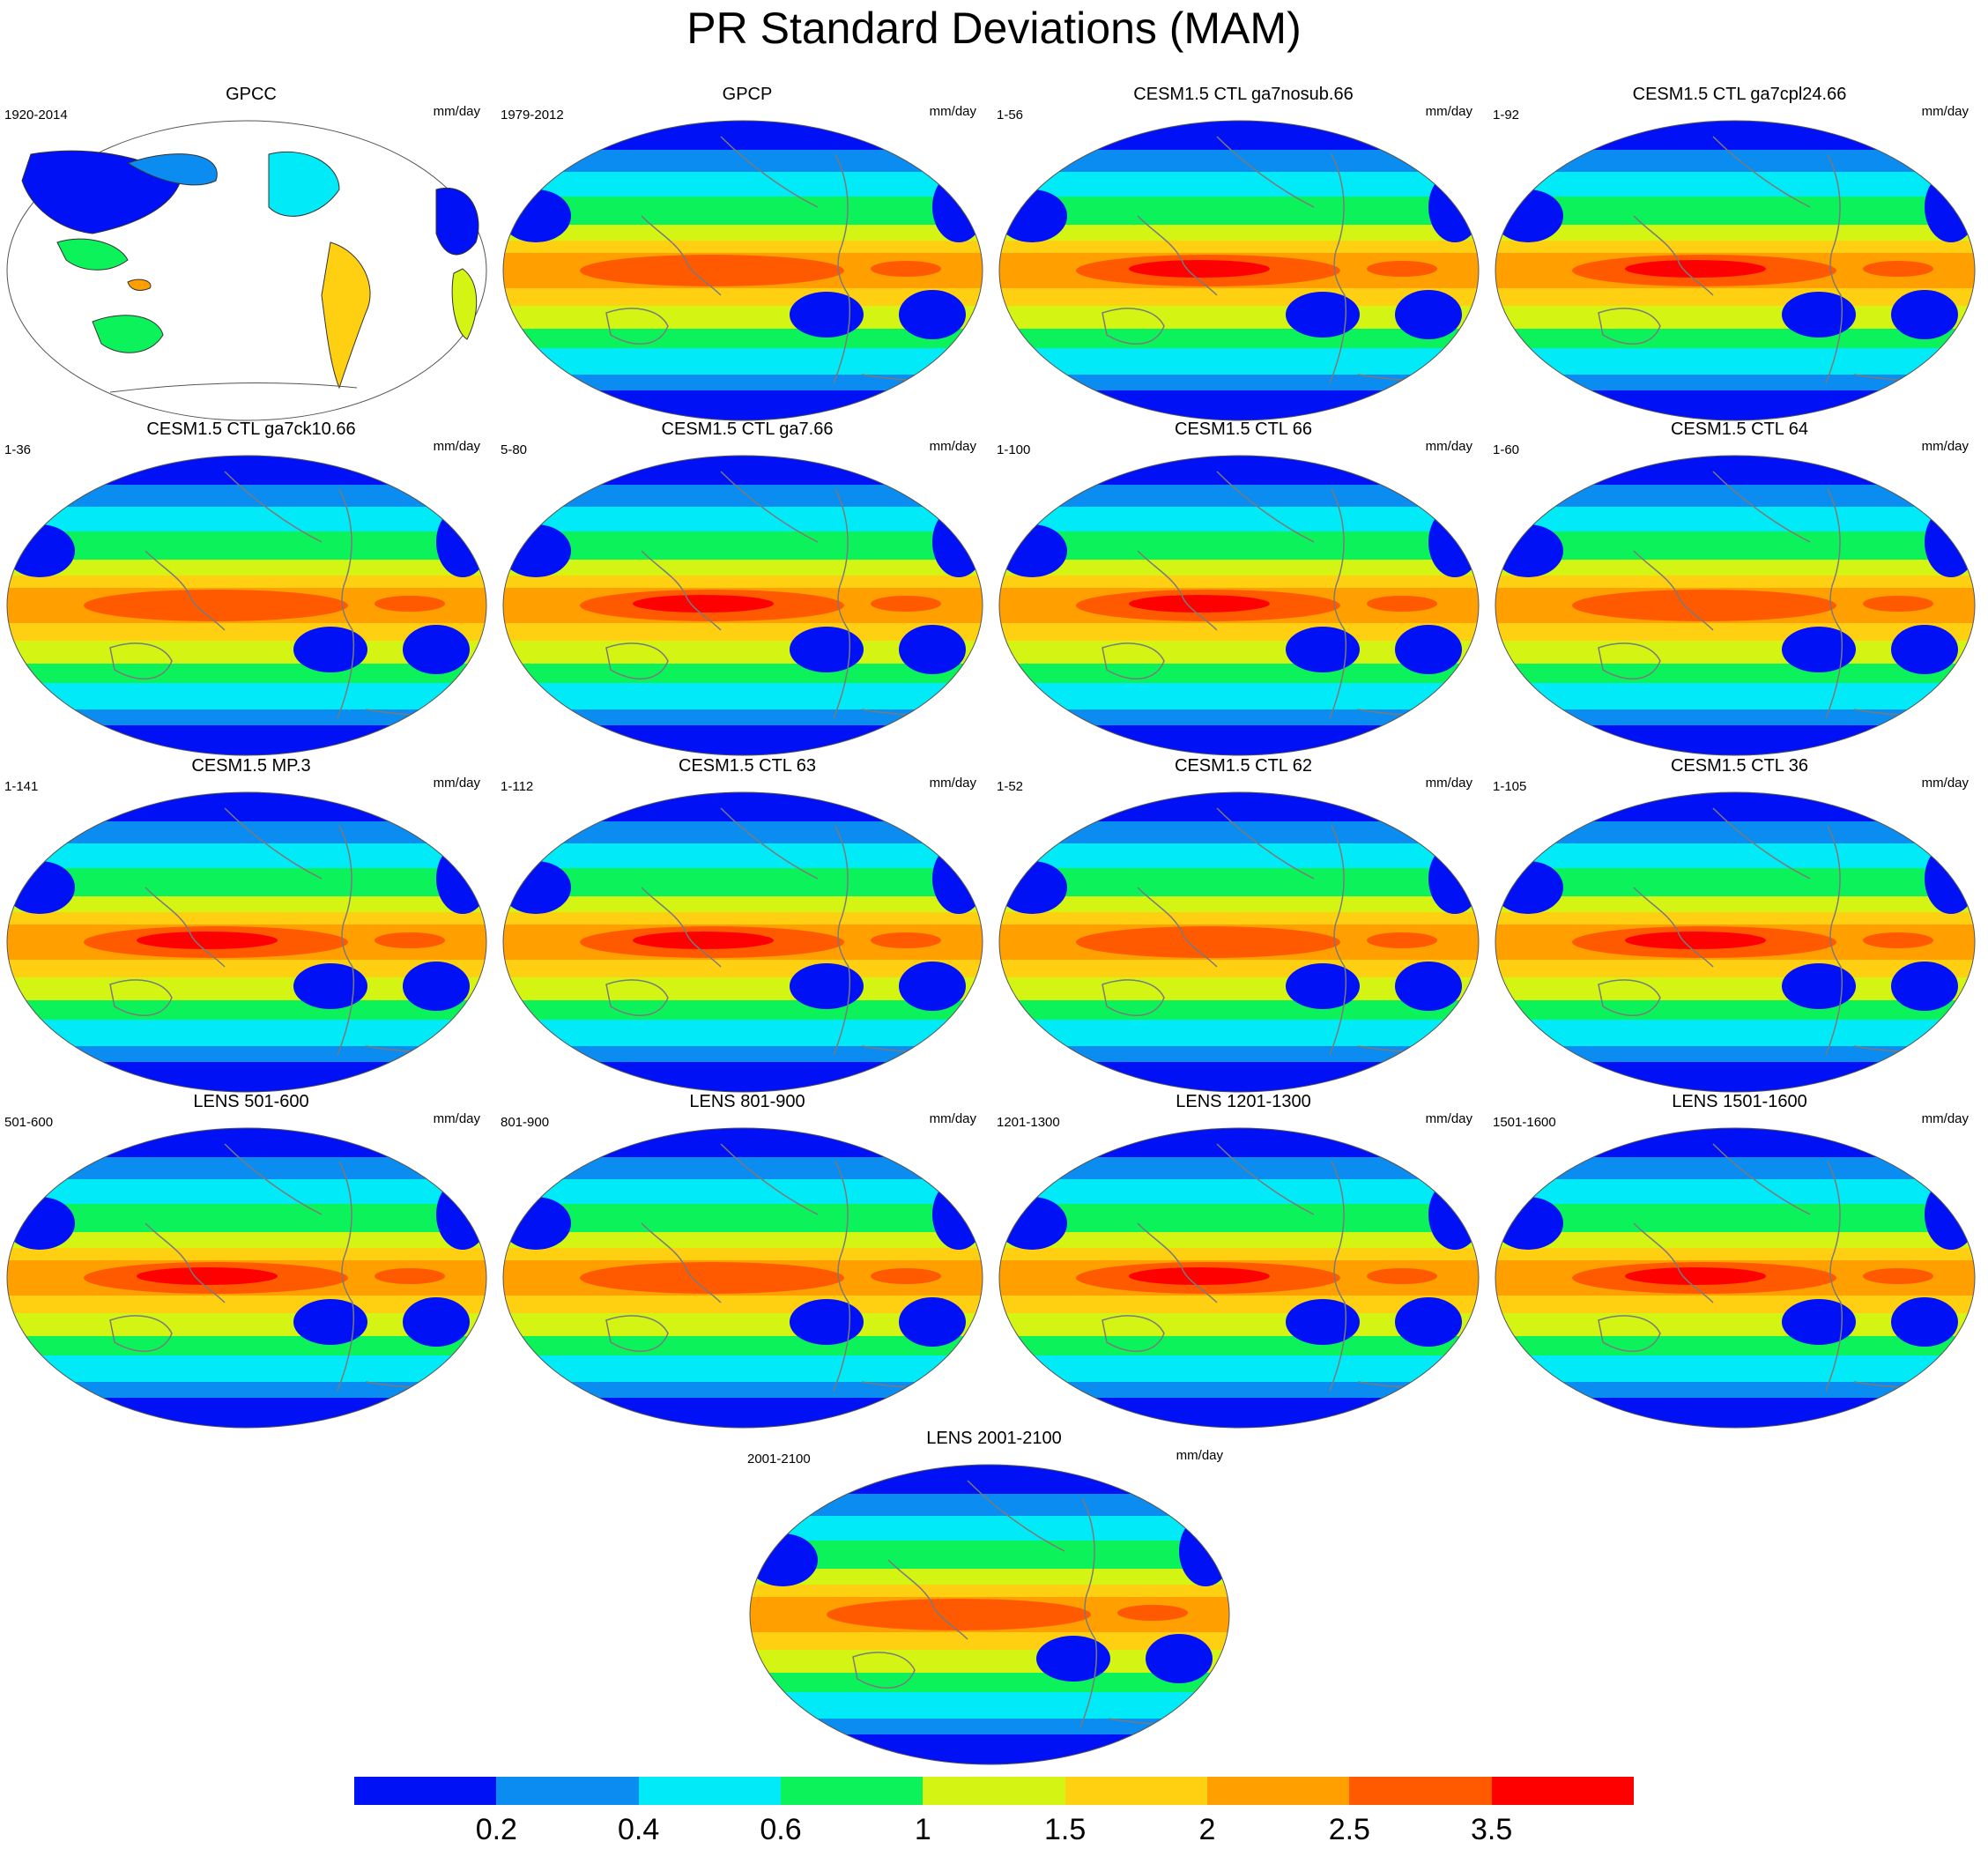 This screenshot has height=1849, width=1988. What do you see at coordinates (1028, 1123) in the screenshot?
I see `panel-range: 1201-1300` at bounding box center [1028, 1123].